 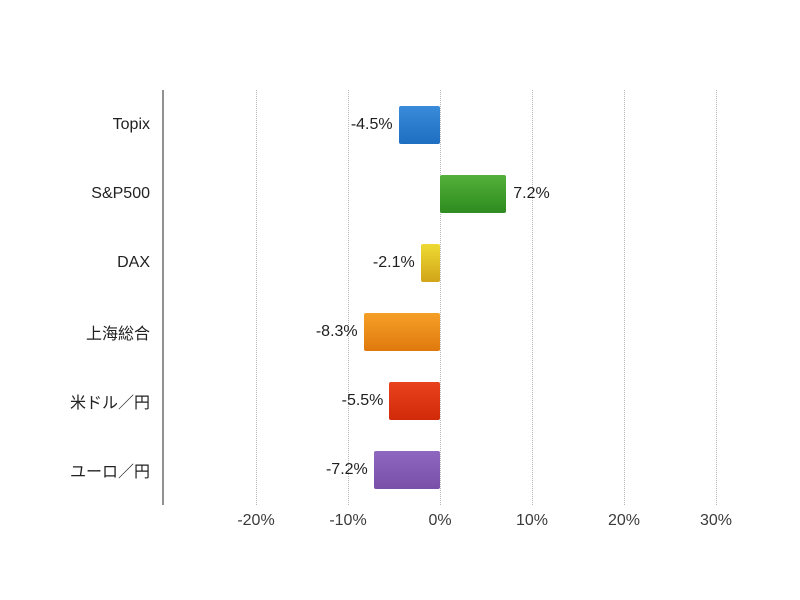 What do you see at coordinates (120, 193) in the screenshot?
I see `category-label: S&P500` at bounding box center [120, 193].